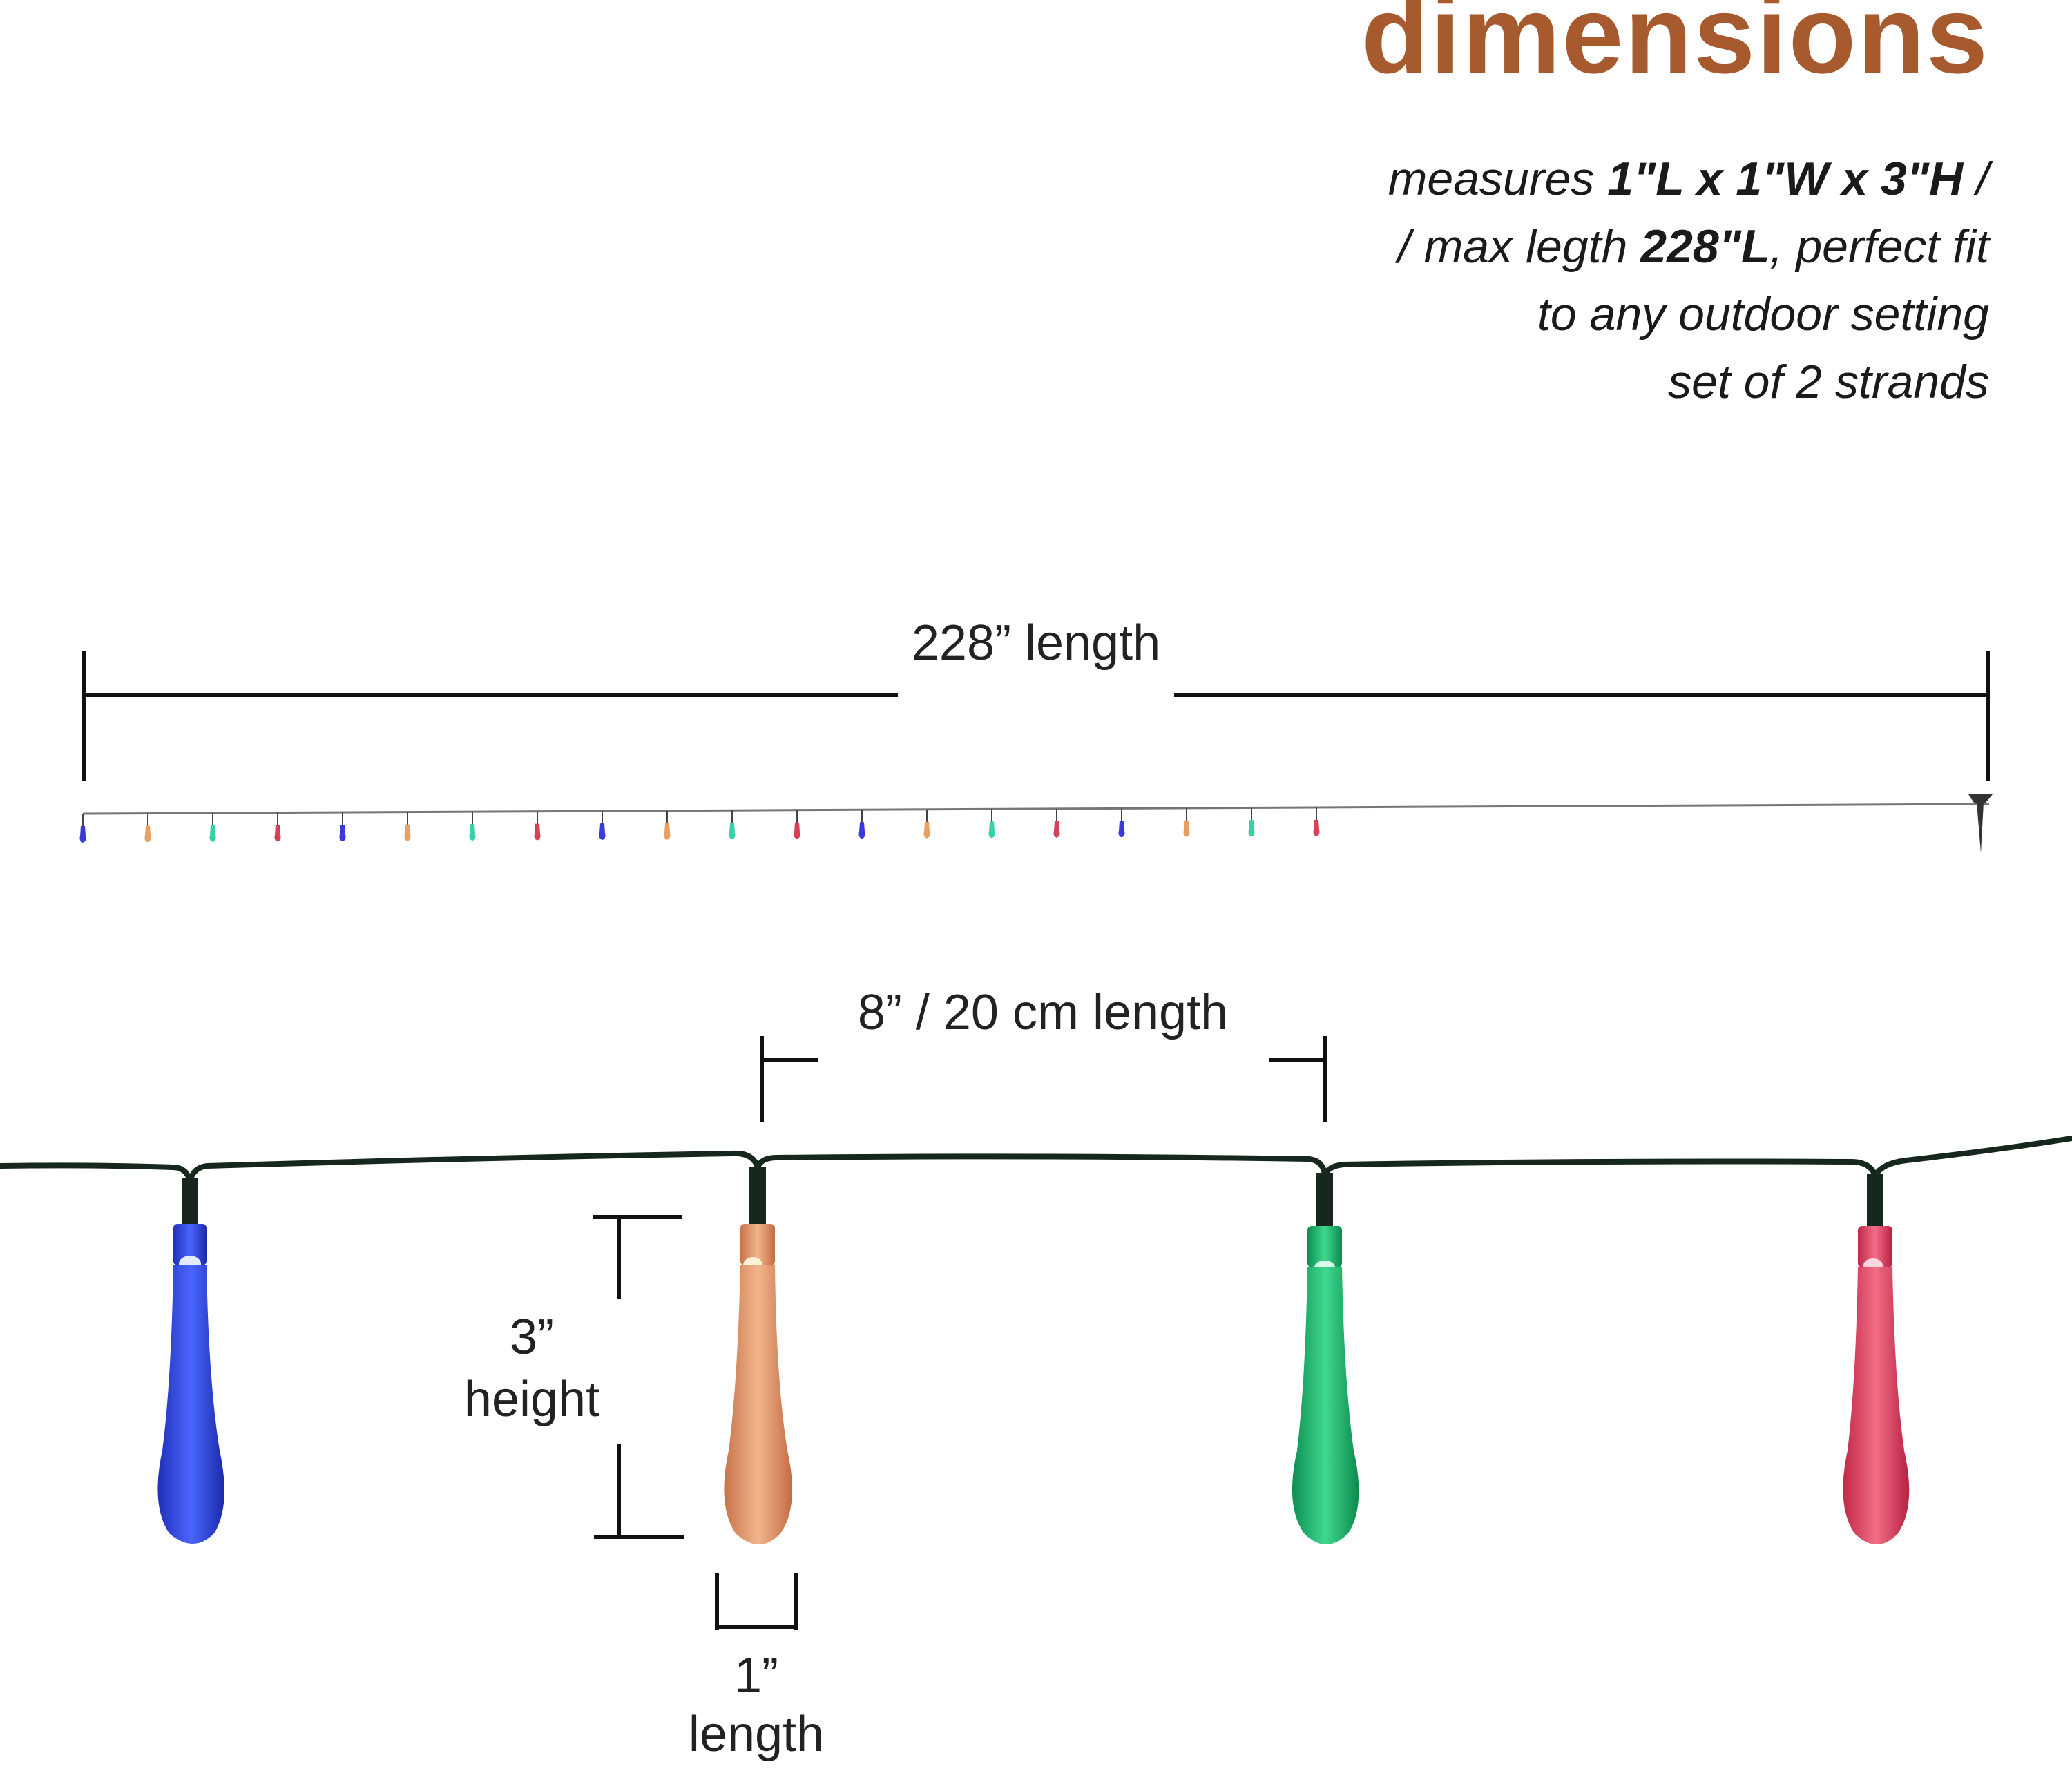 This screenshot has width=2072, height=1771. I want to click on spacing-dimension, so click(1043, 1079).